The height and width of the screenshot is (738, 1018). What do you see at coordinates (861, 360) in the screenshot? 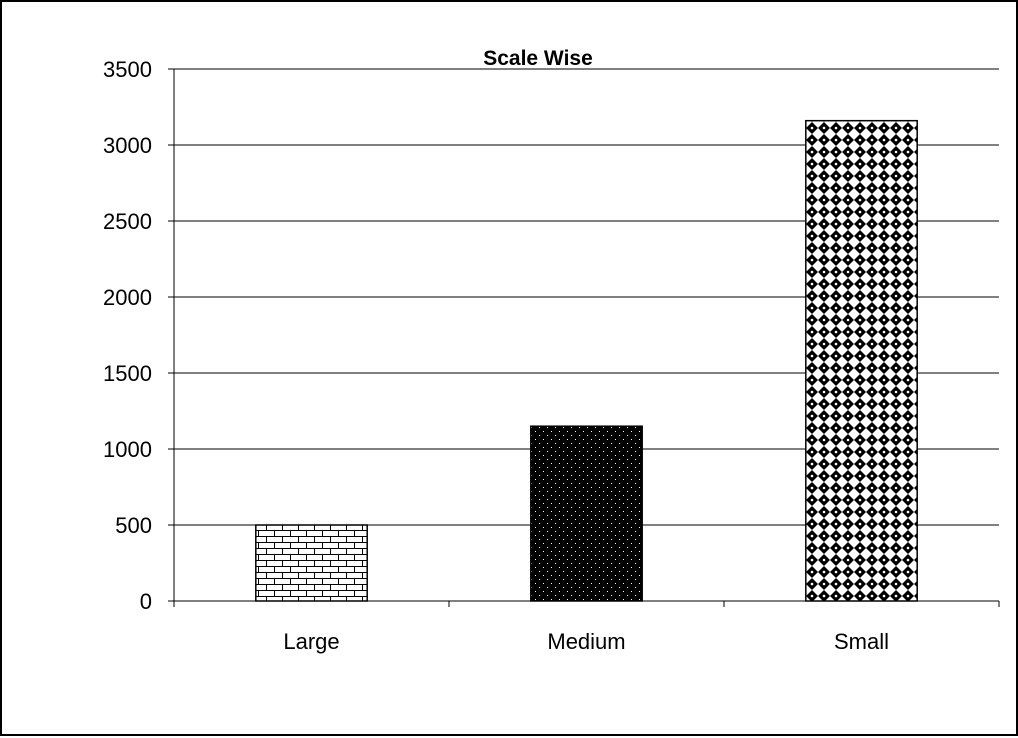
I see `bar-small` at bounding box center [861, 360].